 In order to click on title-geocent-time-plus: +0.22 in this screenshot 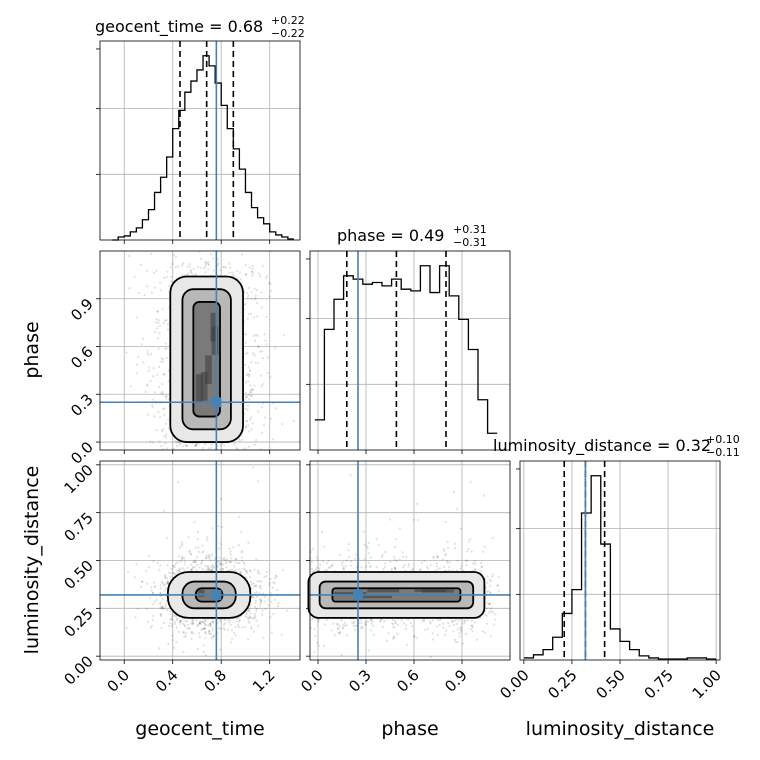, I will do `click(288, 20)`.